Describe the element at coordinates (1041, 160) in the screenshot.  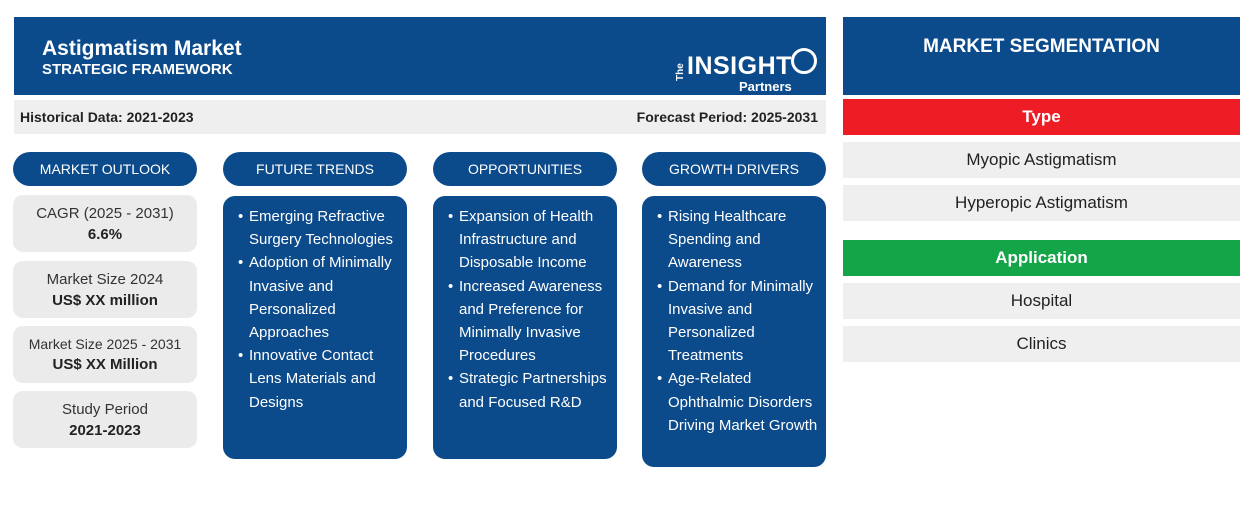
I see `segment-item: Myopic Astigmatism` at that location.